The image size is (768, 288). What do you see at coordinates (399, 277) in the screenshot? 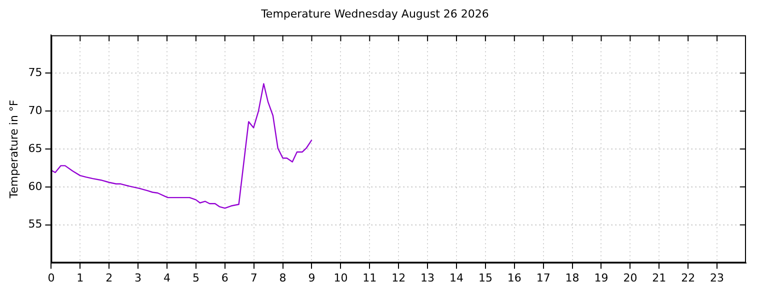
I see `x-tick-label: 12` at bounding box center [399, 277].